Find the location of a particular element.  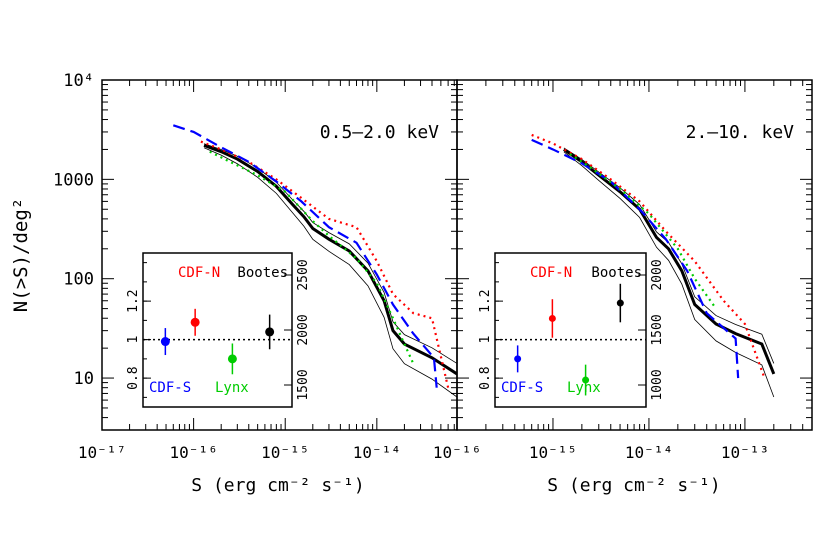

inset-frame is located at coordinates (570, 330).